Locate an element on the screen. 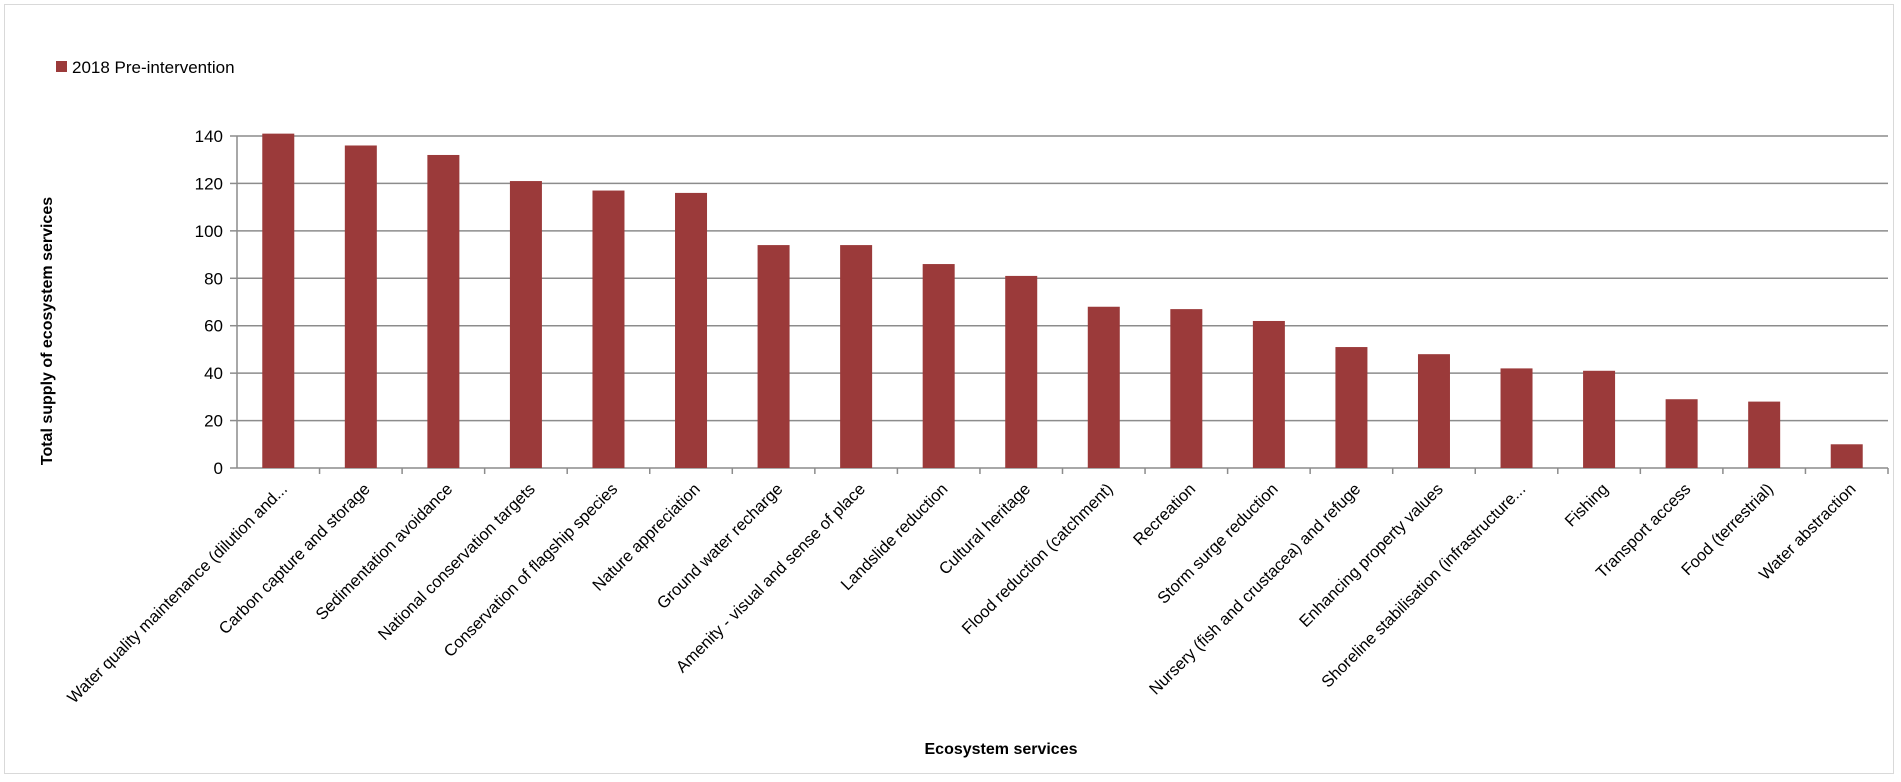 The width and height of the screenshot is (1901, 782). x-category-label: National conservation targets is located at coordinates (457, 562).